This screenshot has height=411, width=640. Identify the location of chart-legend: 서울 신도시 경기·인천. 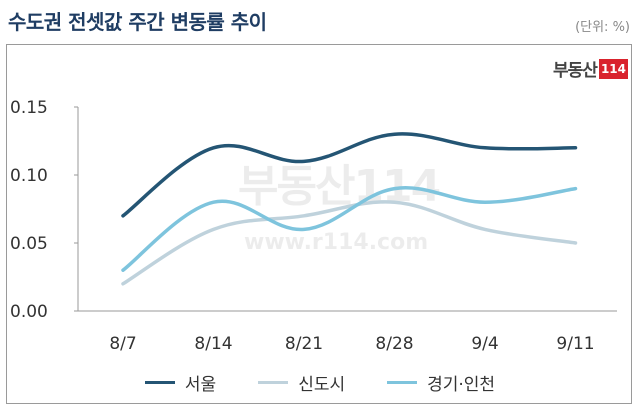
(320, 382).